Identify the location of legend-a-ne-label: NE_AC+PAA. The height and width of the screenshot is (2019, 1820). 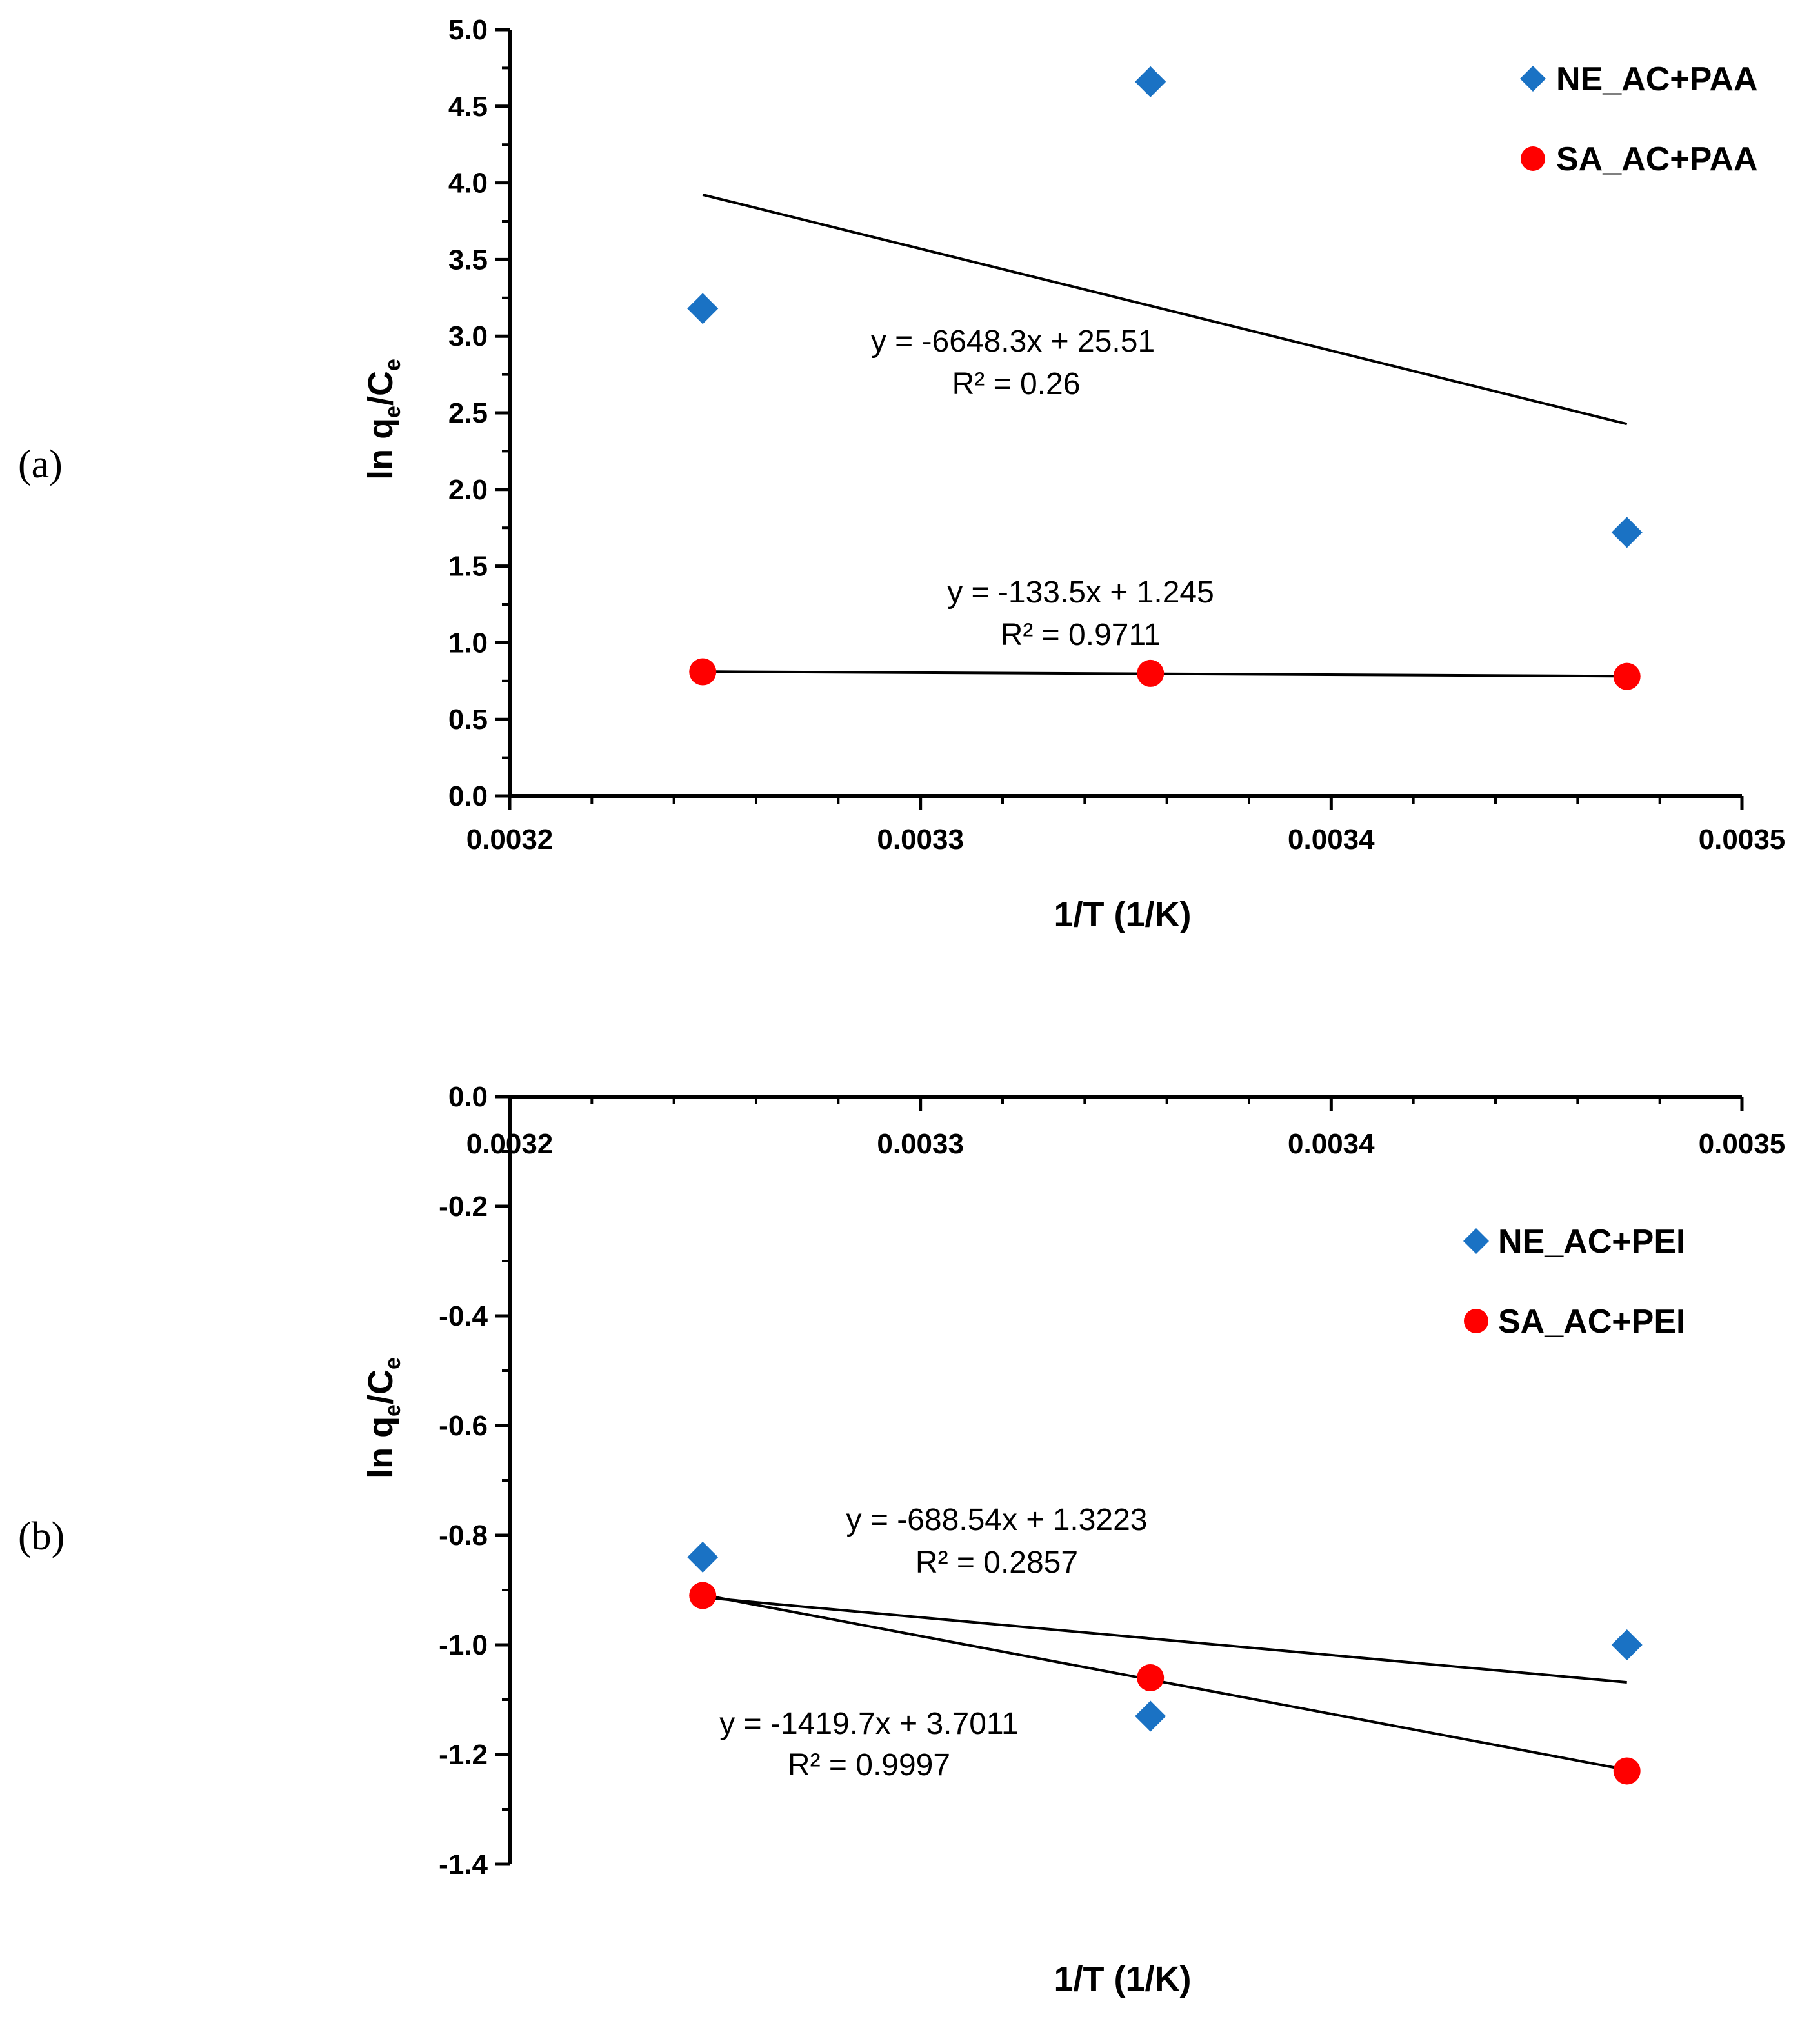
(1657, 79).